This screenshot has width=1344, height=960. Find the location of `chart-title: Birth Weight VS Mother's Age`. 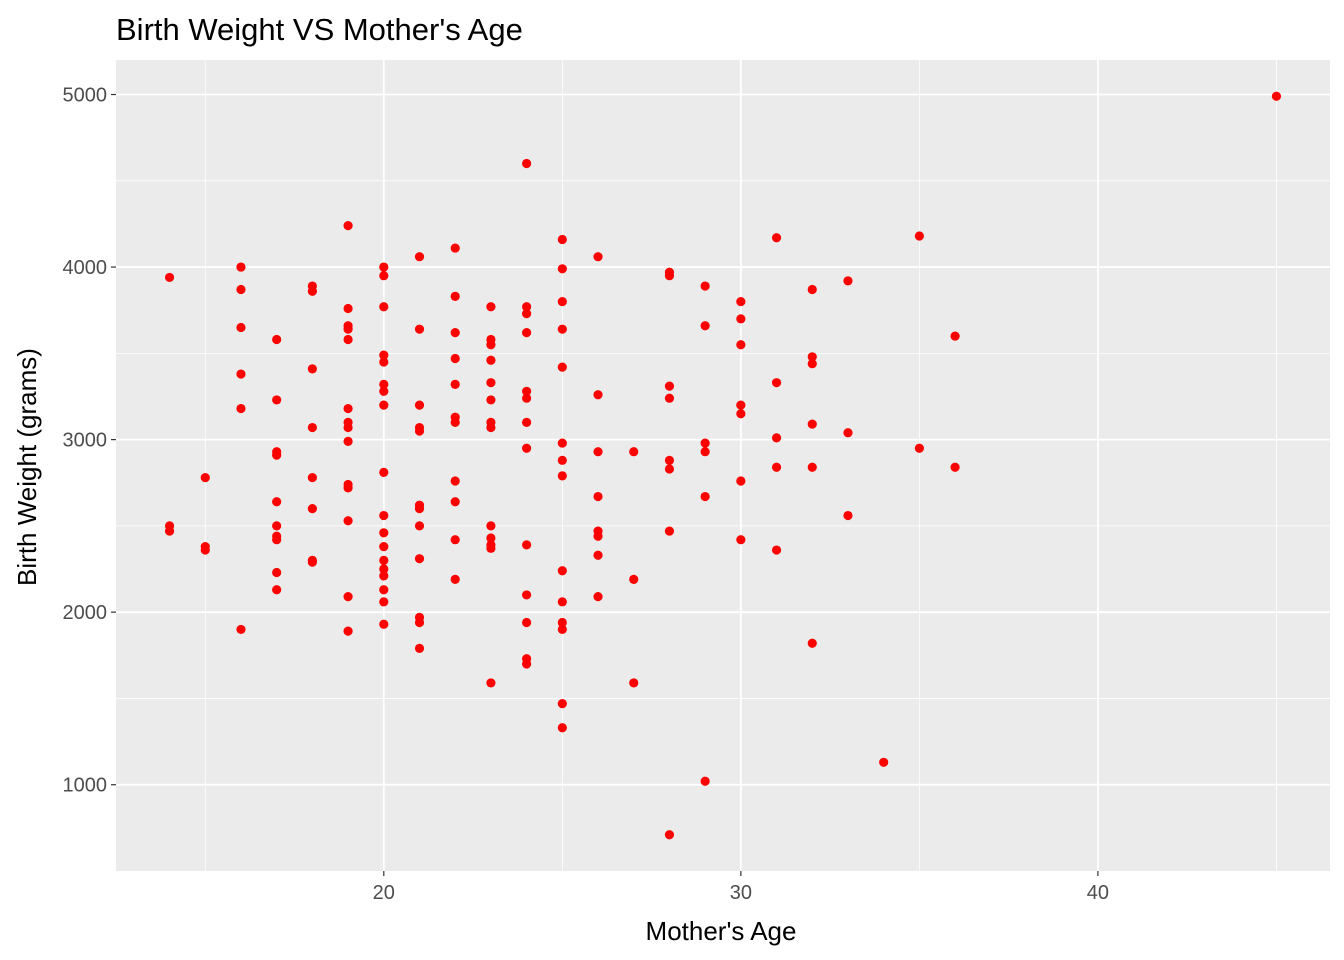

chart-title: Birth Weight VS Mother's Age is located at coordinates (319, 29).